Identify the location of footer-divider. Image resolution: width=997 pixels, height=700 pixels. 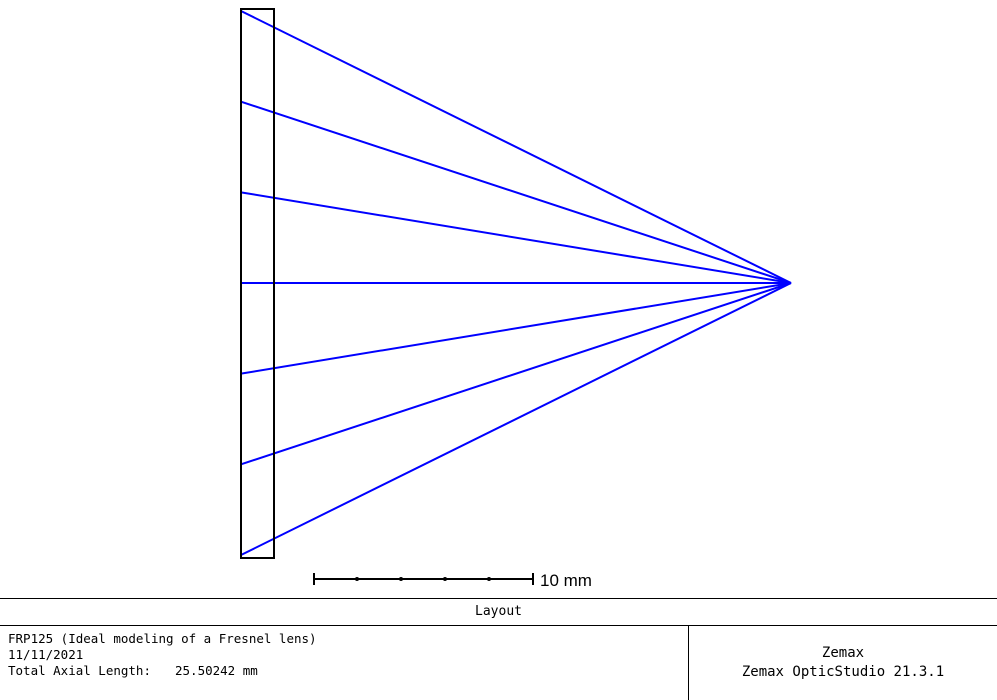
(688, 663).